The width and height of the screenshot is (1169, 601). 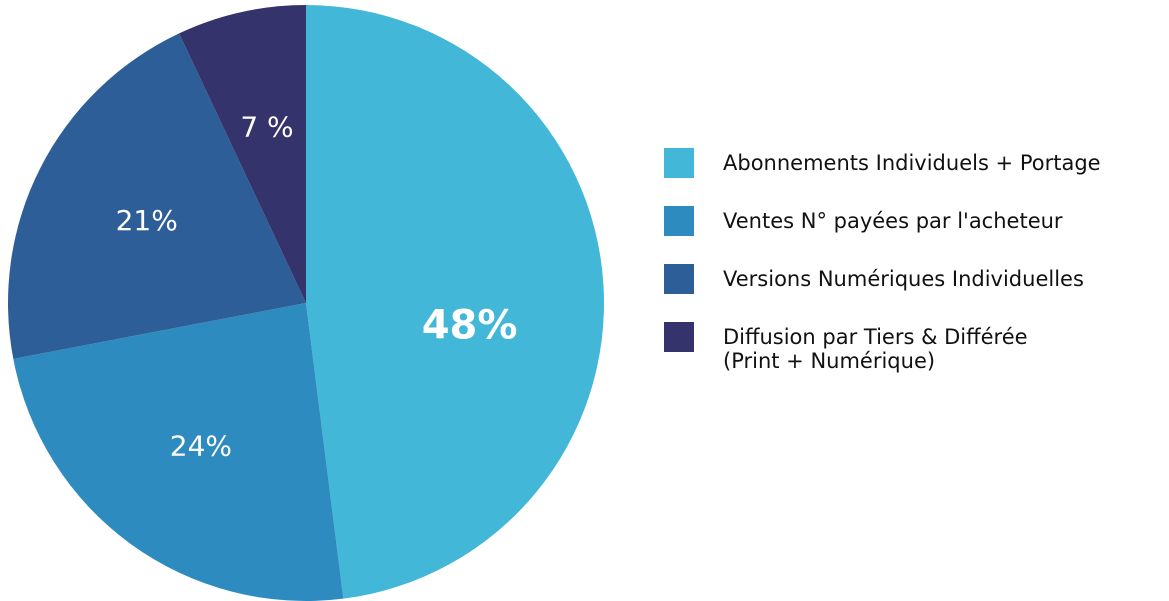 I want to click on legend-item: Abonnements Individuels + Portage, so click(x=914, y=163).